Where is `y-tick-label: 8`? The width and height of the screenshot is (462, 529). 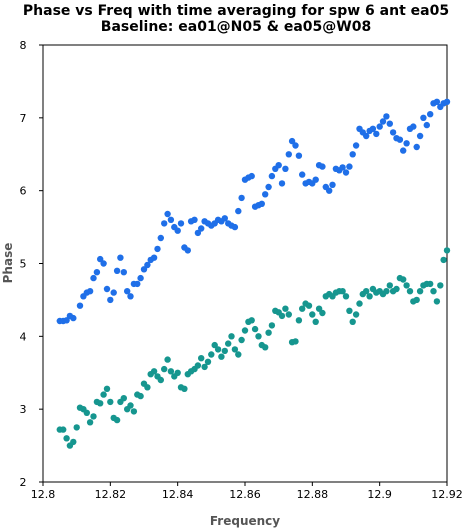
y-tick-label: 8 is located at coordinates (23, 45).